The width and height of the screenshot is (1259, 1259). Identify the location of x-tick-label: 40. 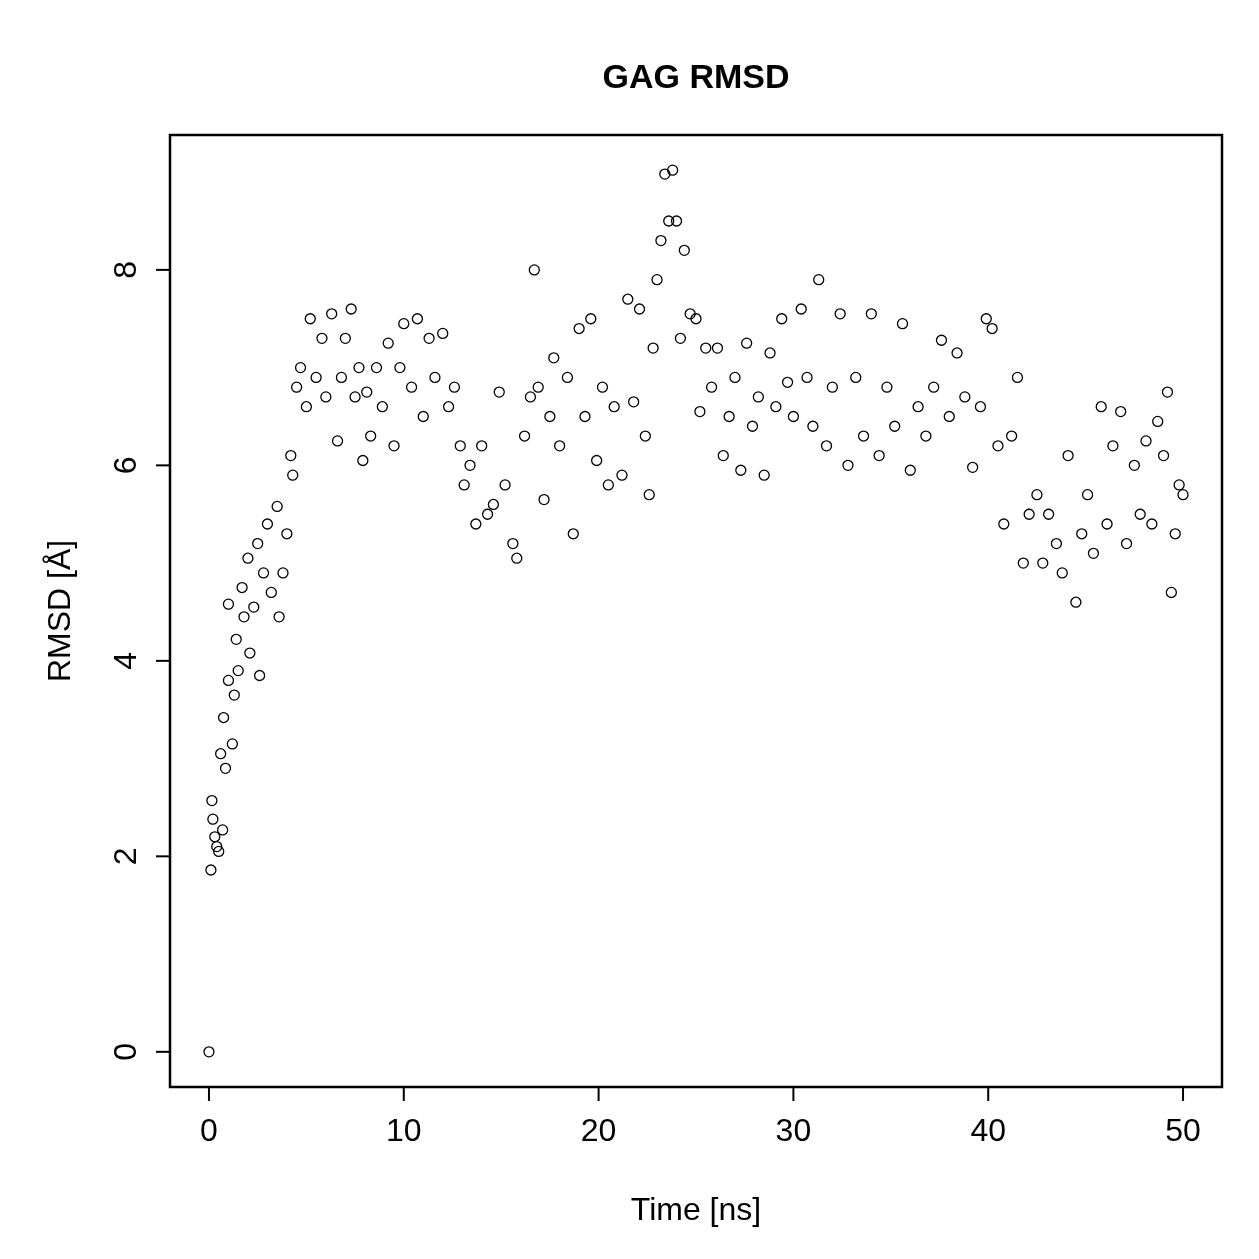
(988, 1130).